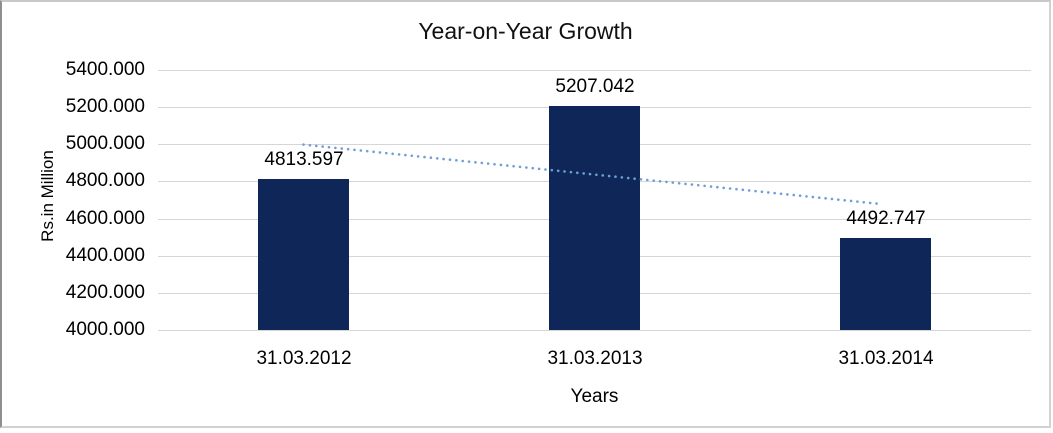  I want to click on chart-title: Year-on-Year Growth, so click(525, 31).